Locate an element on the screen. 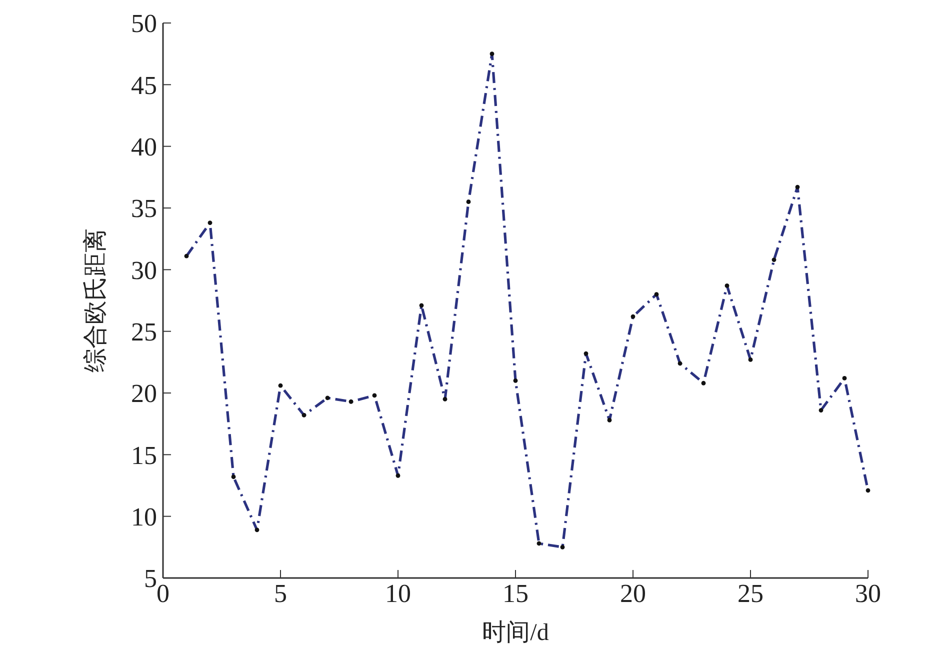 This screenshot has height=656, width=945. y-tick-label: 40 is located at coordinates (144, 147).